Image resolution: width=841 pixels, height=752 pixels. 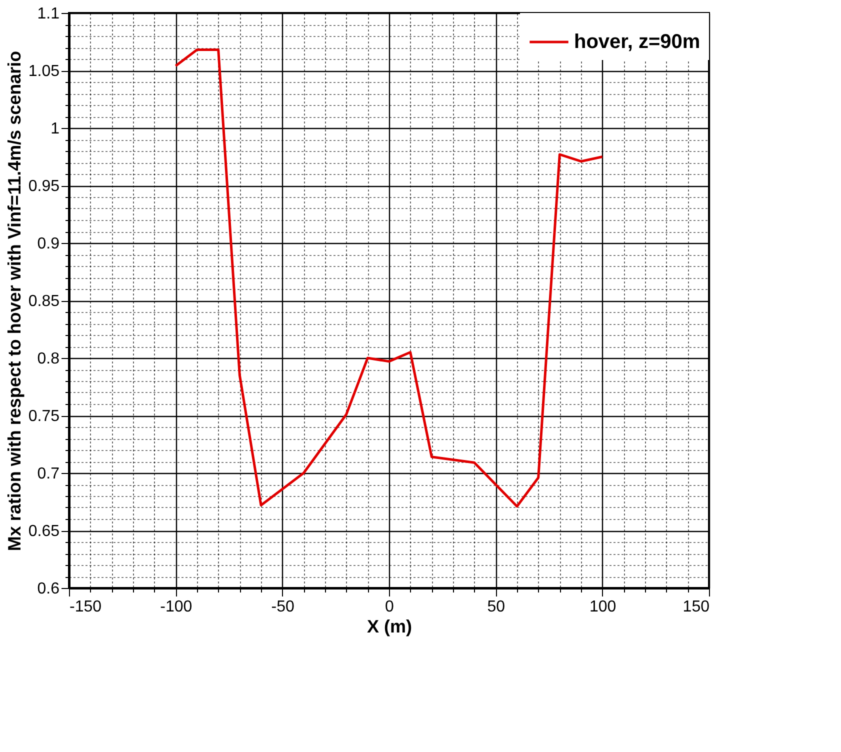 I want to click on y-tick-label: 0.9, so click(x=48, y=244).